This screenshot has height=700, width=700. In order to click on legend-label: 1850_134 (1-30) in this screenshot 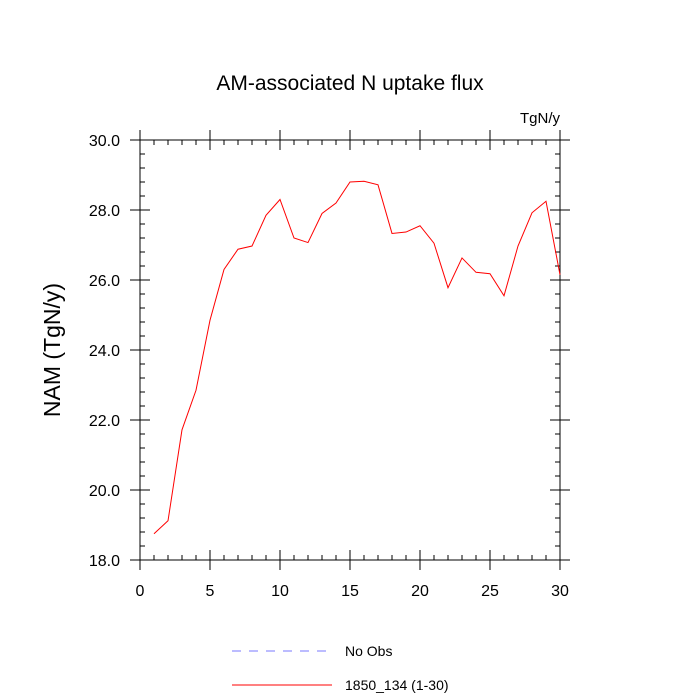, I will do `click(397, 685)`.